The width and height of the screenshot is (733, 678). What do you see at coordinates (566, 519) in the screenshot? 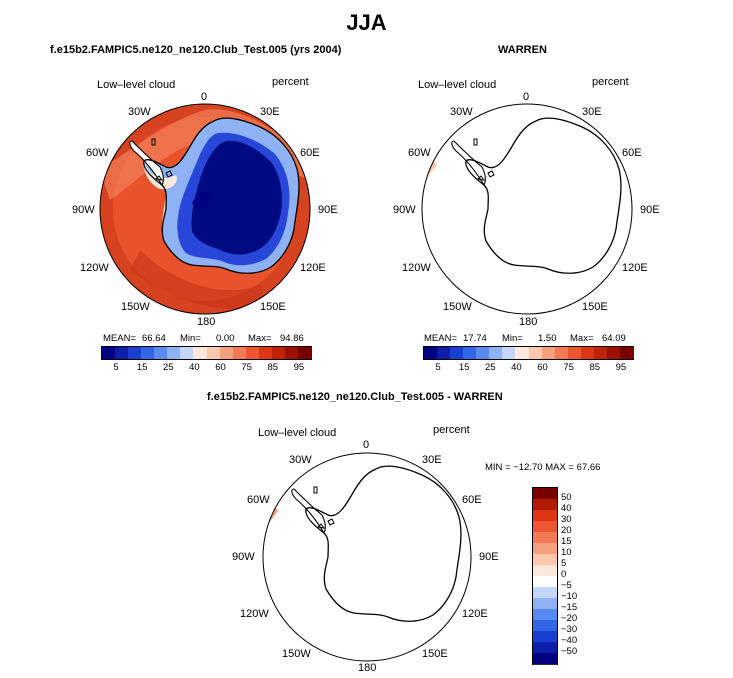
I see `diff-colorbar-label: 30` at bounding box center [566, 519].